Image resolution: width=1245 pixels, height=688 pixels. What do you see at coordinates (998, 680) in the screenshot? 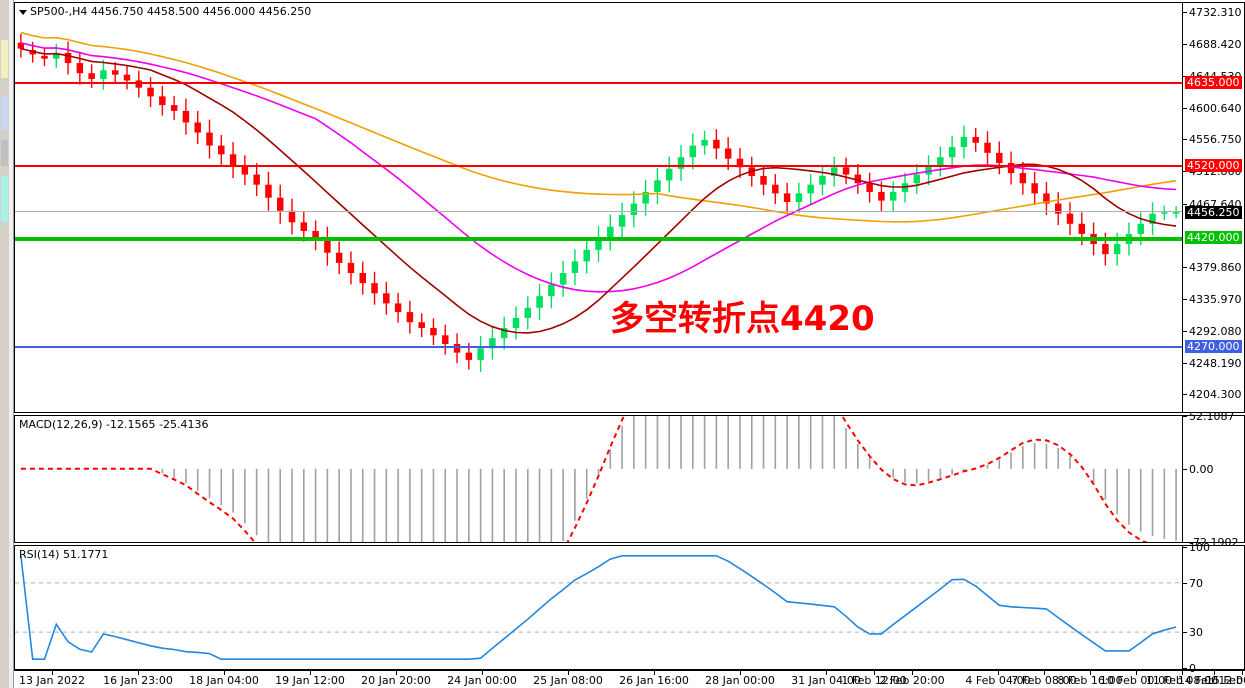
I see `time-axis-label: 4 Feb 04:00` at bounding box center [998, 680].